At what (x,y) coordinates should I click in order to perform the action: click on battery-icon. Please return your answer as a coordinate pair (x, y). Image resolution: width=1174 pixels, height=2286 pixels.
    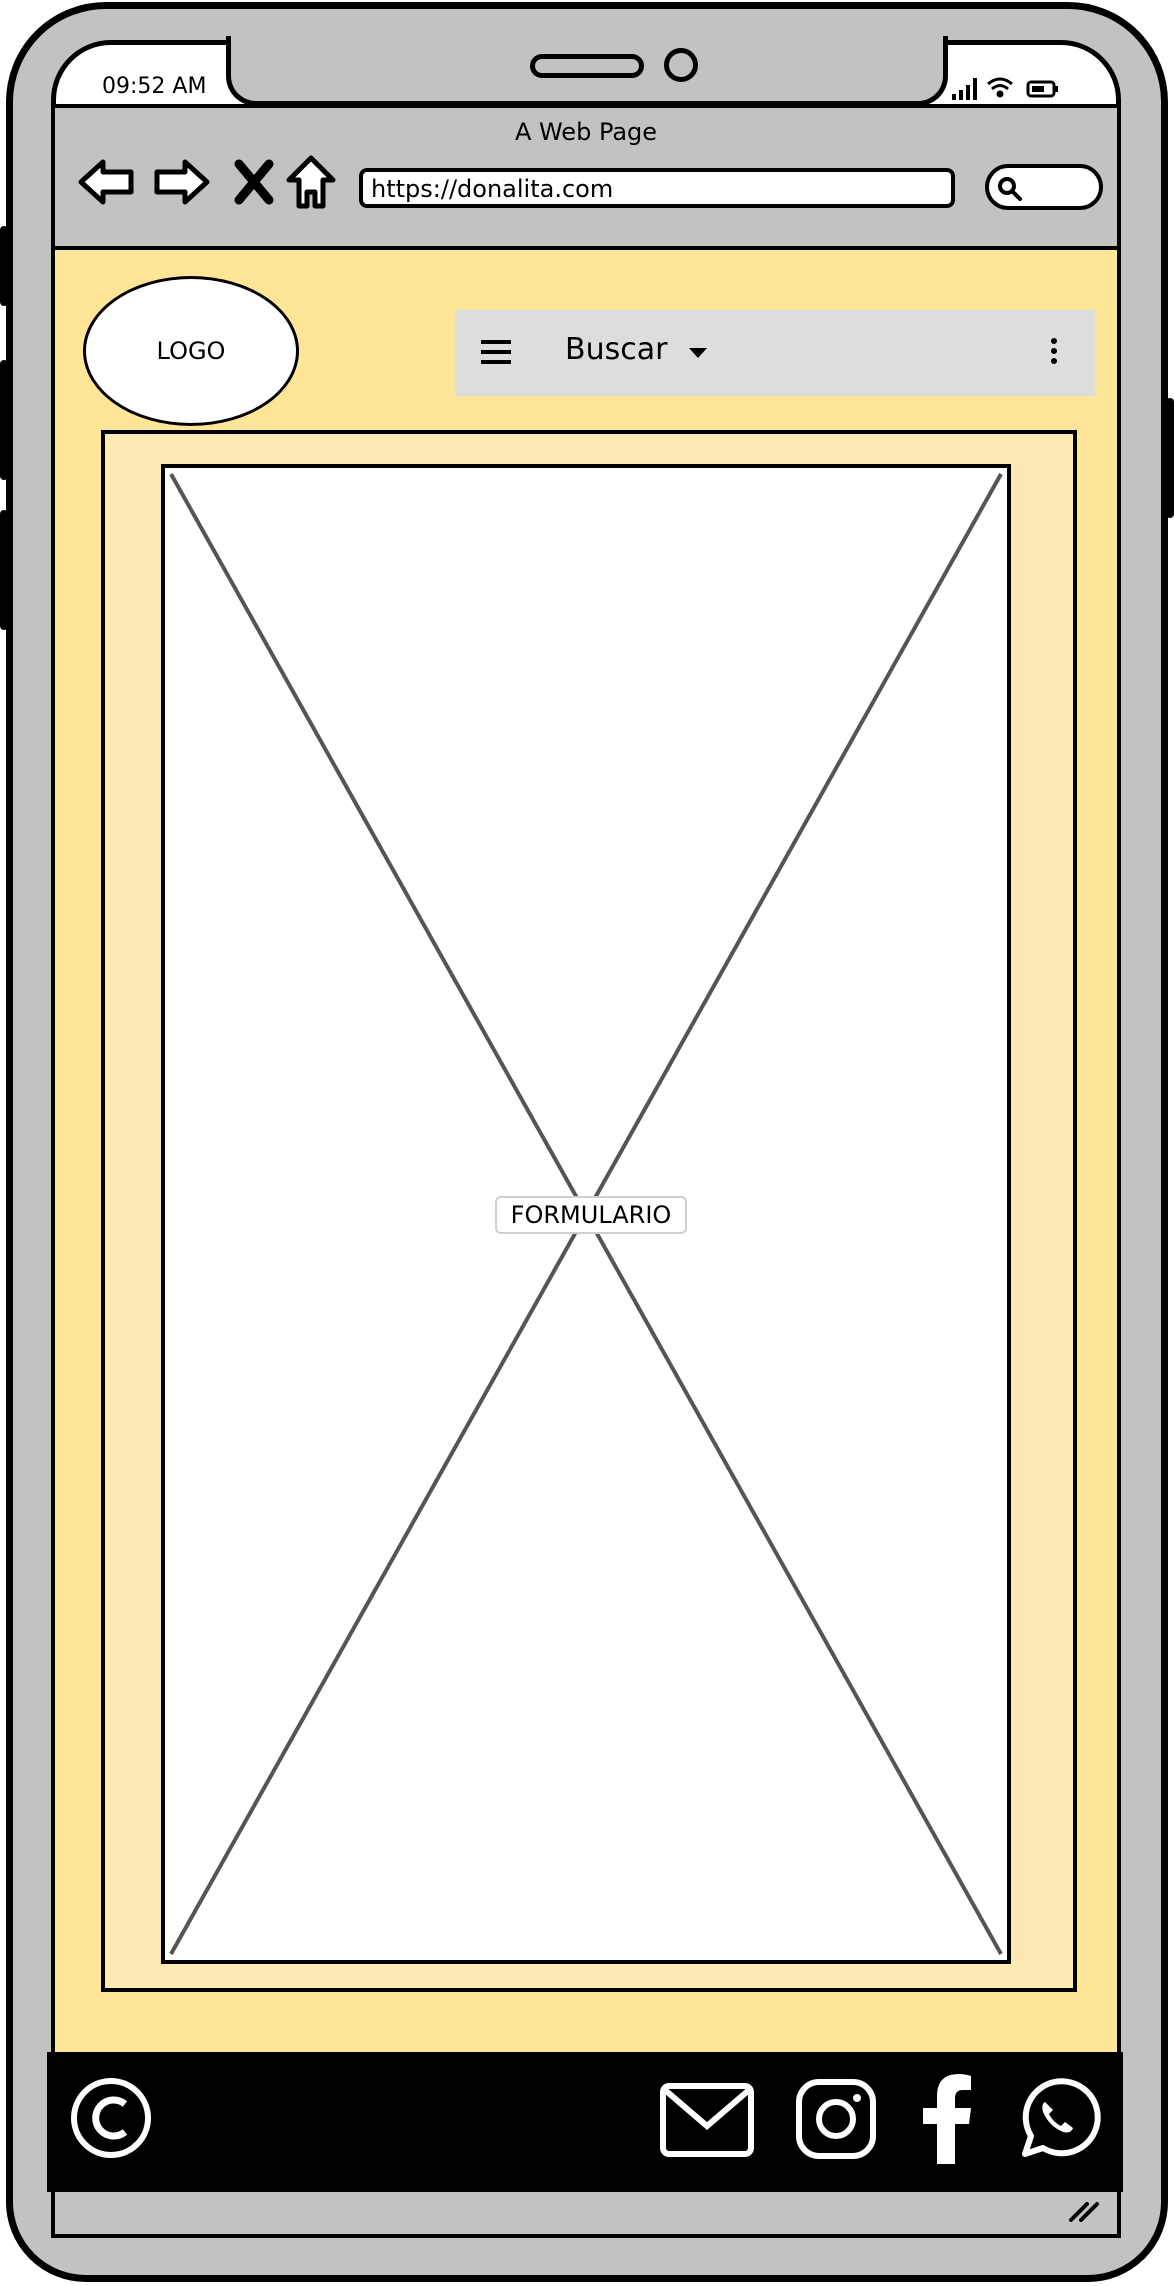
    Looking at the image, I should click on (1042, 89).